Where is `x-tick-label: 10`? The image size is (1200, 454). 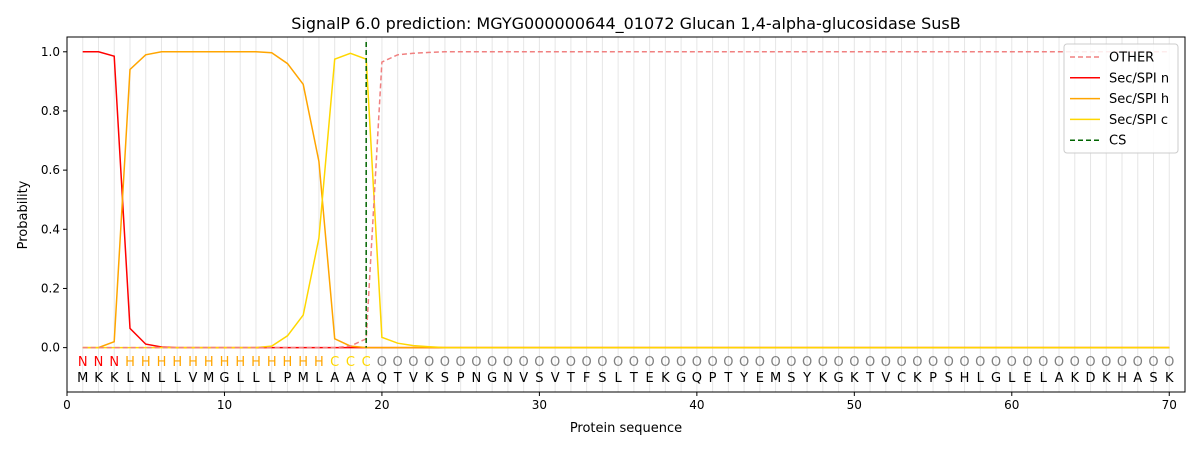 x-tick-label: 10 is located at coordinates (224, 405).